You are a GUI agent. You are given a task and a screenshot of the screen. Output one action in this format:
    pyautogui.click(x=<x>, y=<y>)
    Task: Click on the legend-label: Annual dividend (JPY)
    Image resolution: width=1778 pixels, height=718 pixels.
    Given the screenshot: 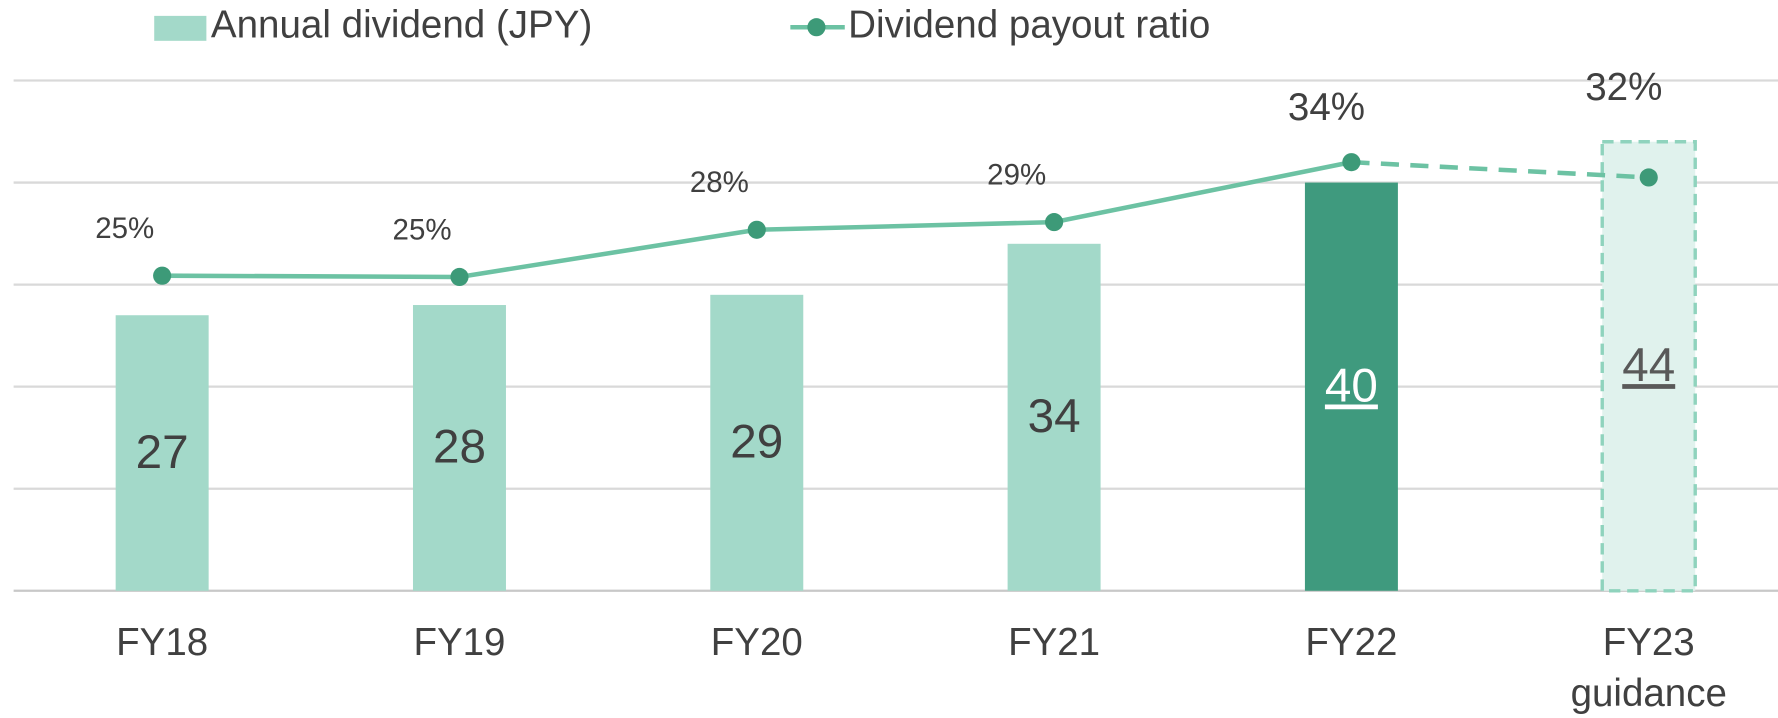 What is the action you would take?
    pyautogui.click(x=401, y=24)
    